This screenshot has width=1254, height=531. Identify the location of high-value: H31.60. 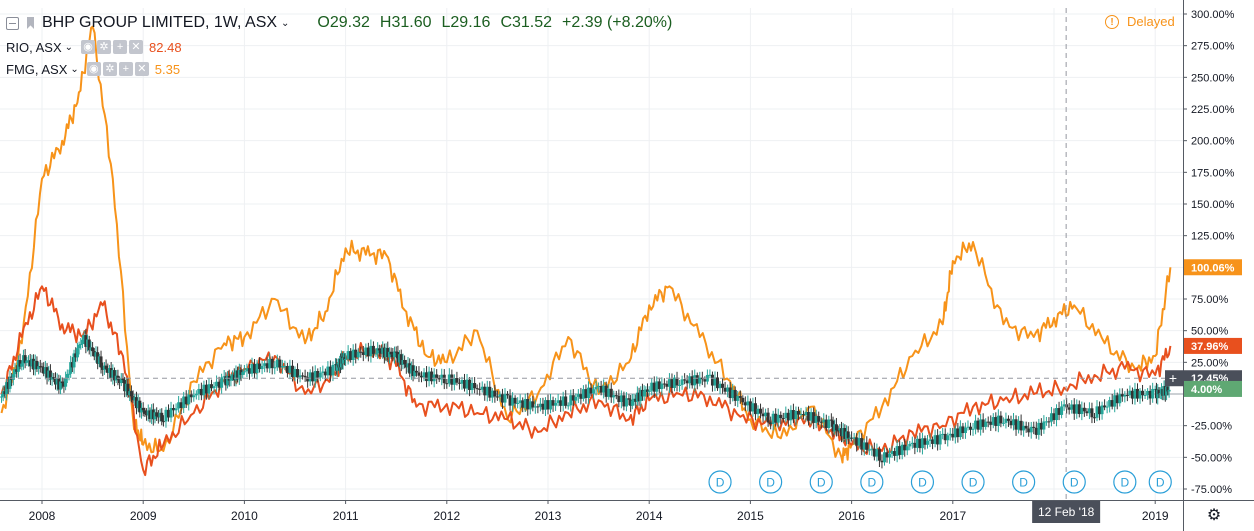
(405, 22).